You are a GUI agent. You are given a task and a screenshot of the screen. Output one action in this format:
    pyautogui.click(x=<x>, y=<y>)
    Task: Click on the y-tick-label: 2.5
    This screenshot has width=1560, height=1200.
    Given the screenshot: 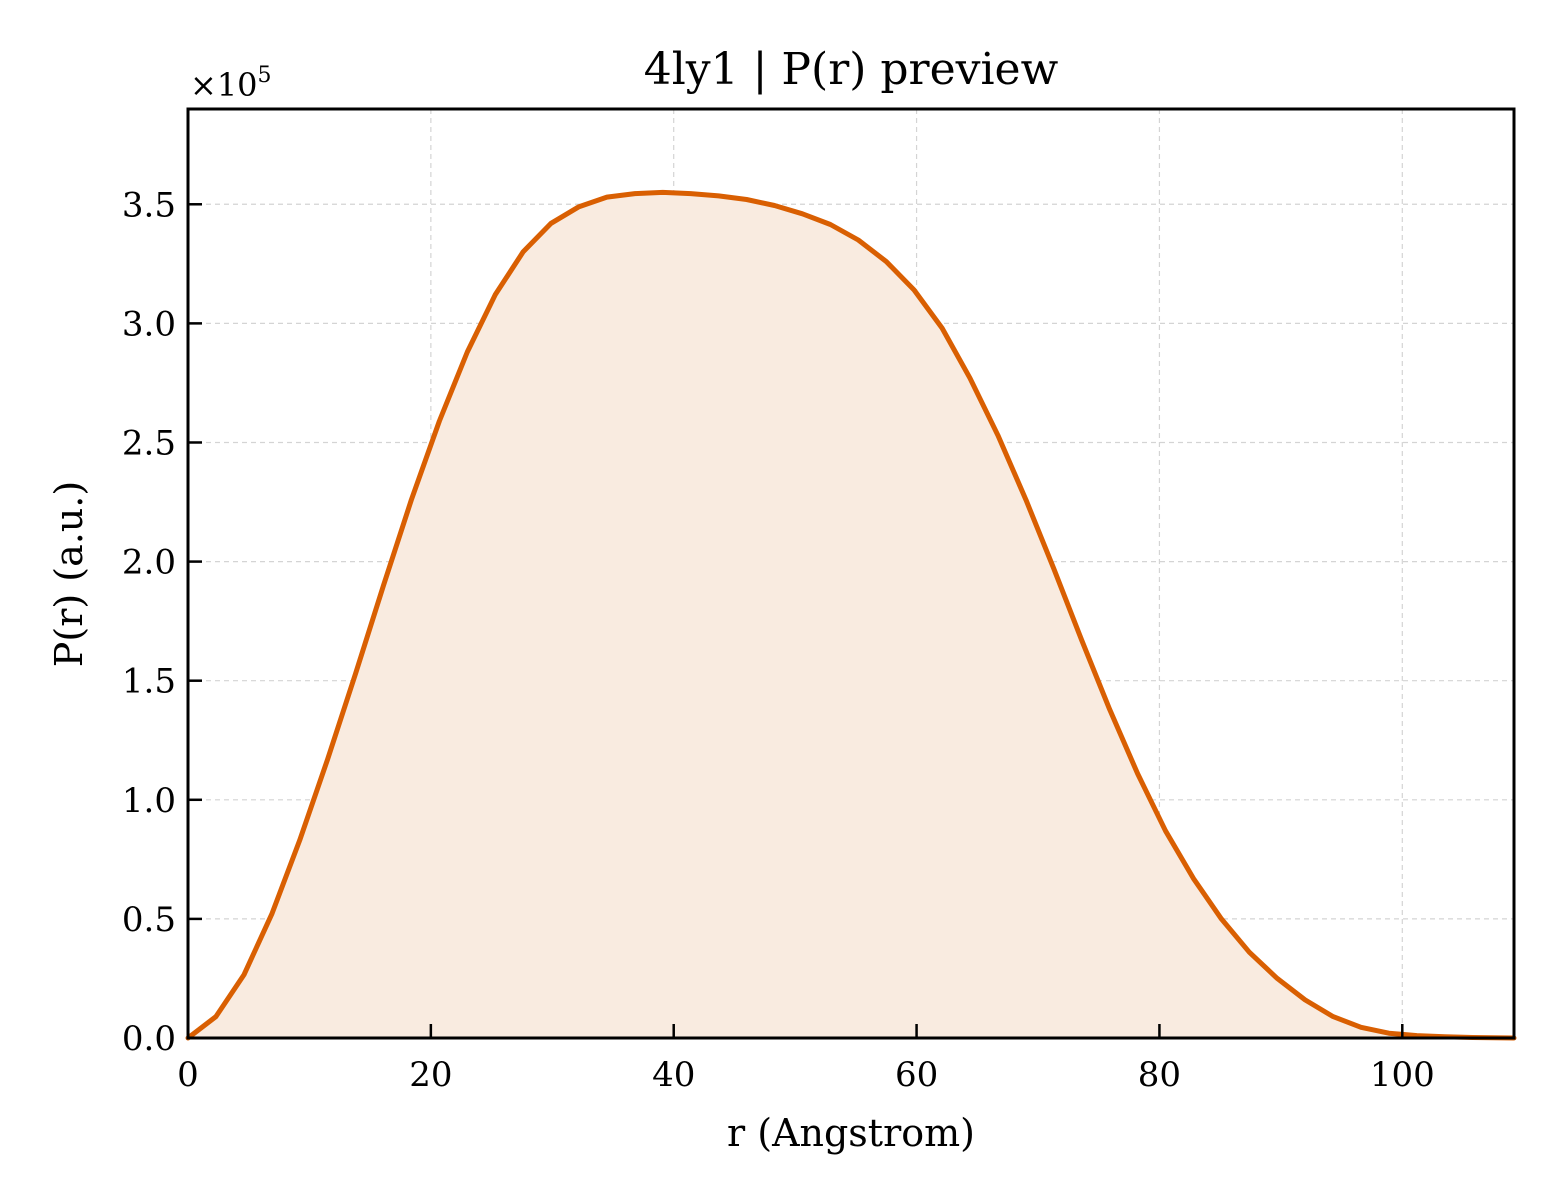 What is the action you would take?
    pyautogui.click(x=149, y=443)
    